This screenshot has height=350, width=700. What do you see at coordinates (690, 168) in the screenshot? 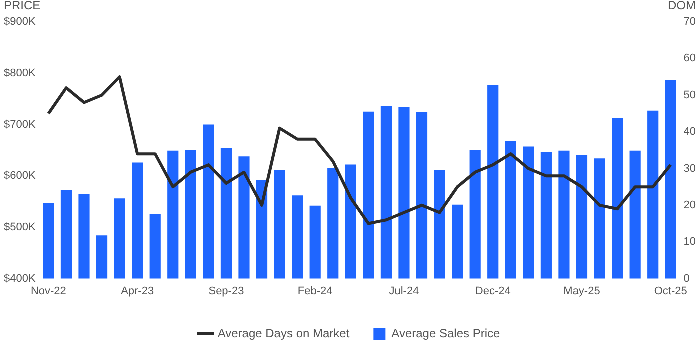
I see `y2-tick-label: 30` at bounding box center [690, 168].